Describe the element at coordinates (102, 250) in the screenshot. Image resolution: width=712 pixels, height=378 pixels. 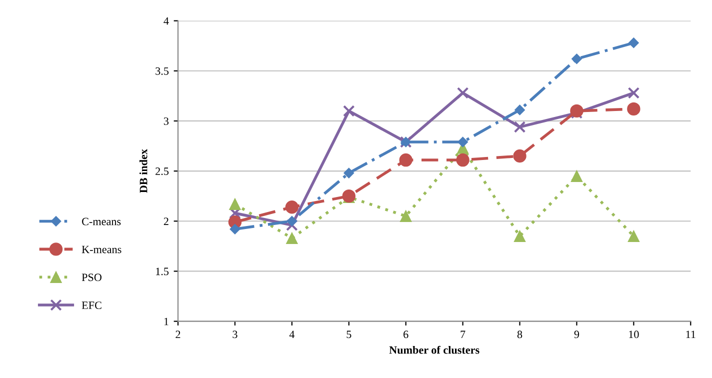
I see `legend-label: K-means` at that location.